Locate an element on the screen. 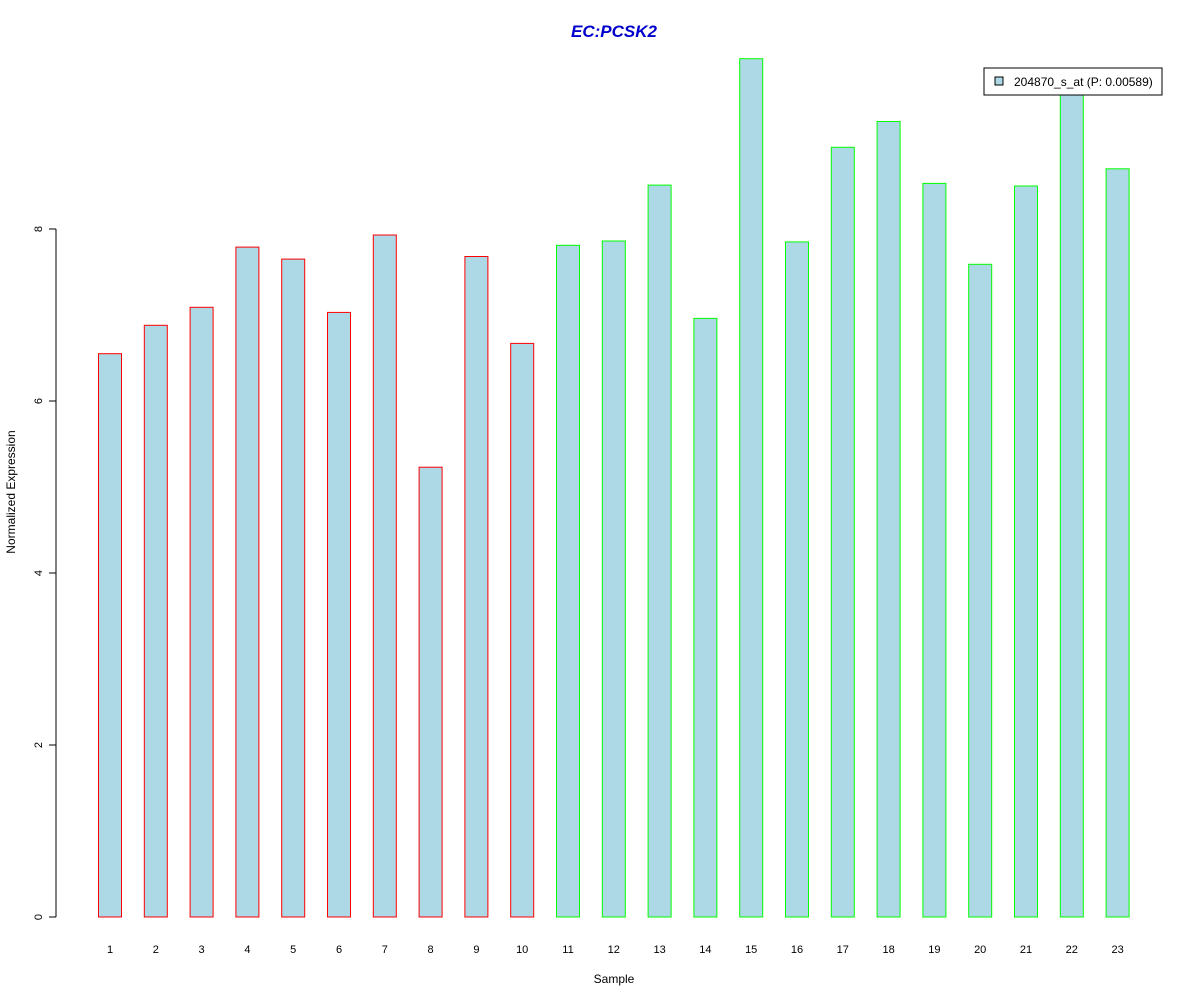  x-tick-label: 15 is located at coordinates (751, 950).